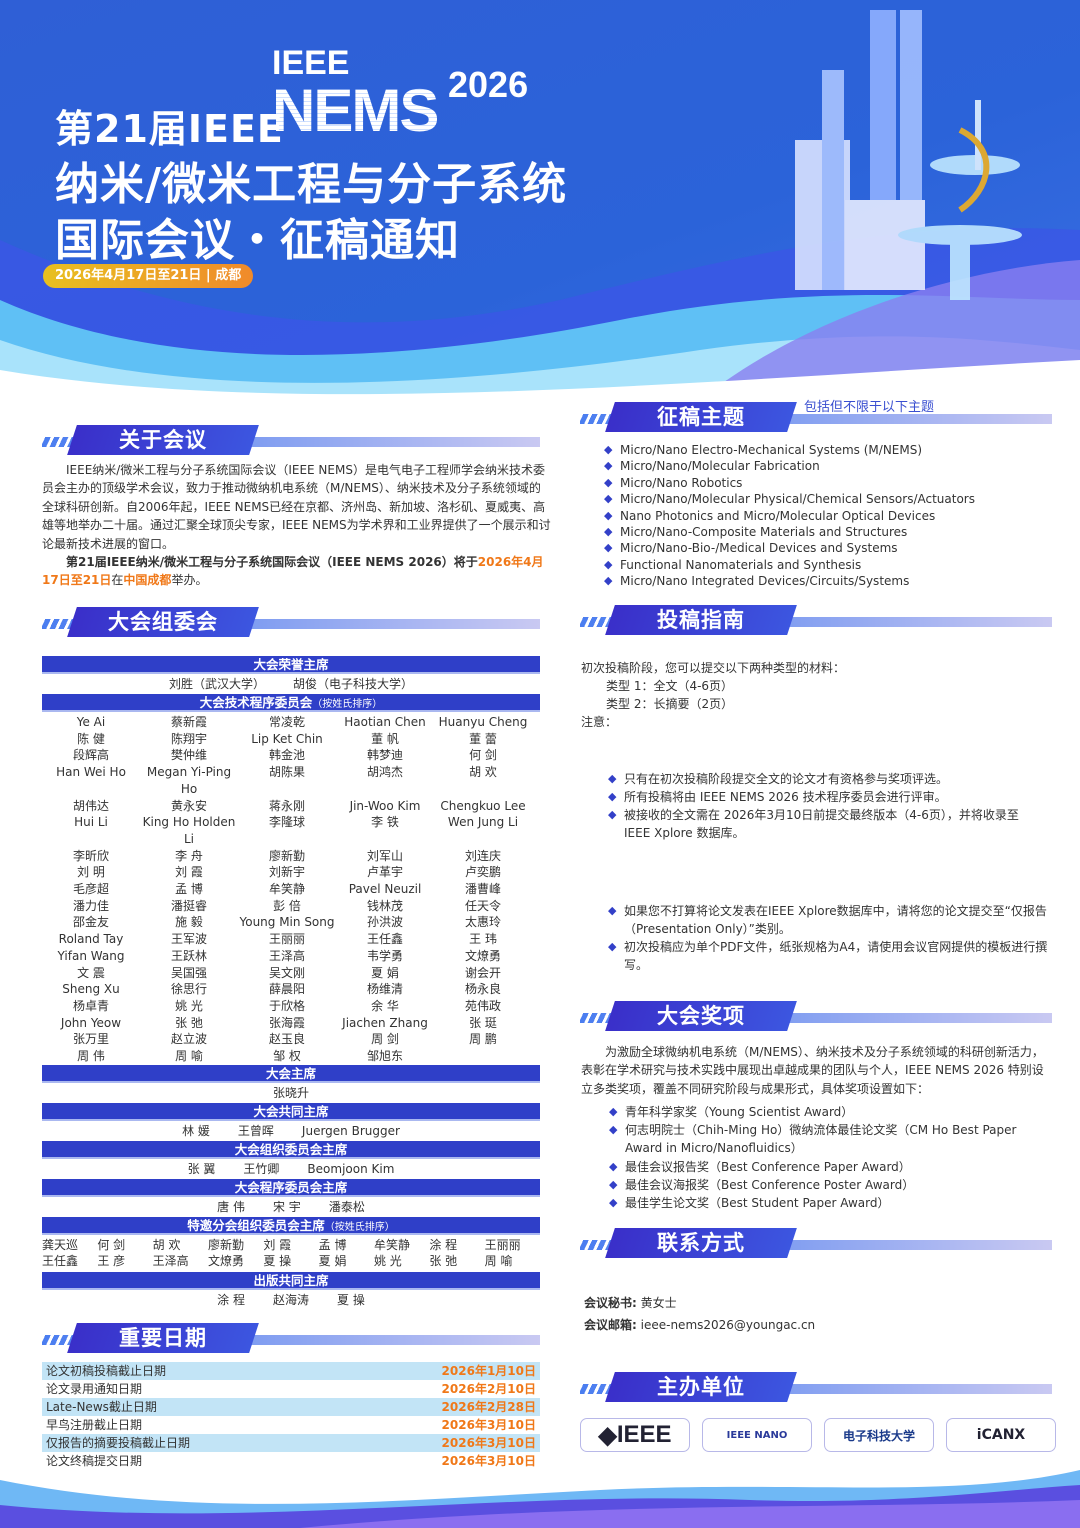 The width and height of the screenshot is (1080, 1528). I want to click on person-name: 宋 宇, so click(286, 1206).